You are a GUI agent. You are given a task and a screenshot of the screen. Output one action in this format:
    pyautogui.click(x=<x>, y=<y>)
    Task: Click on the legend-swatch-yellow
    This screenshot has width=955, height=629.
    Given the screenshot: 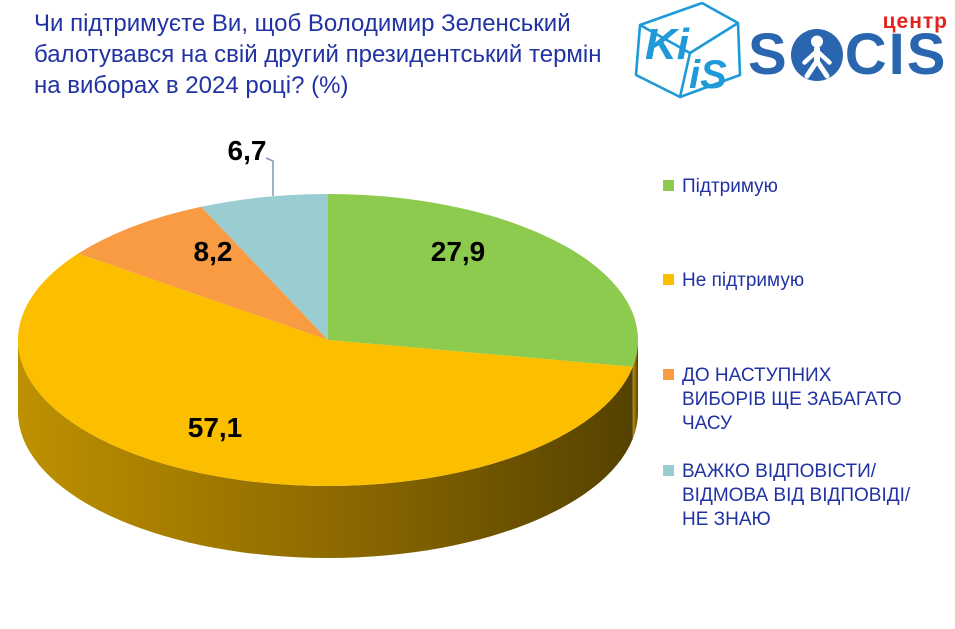 What is the action you would take?
    pyautogui.click(x=668, y=279)
    